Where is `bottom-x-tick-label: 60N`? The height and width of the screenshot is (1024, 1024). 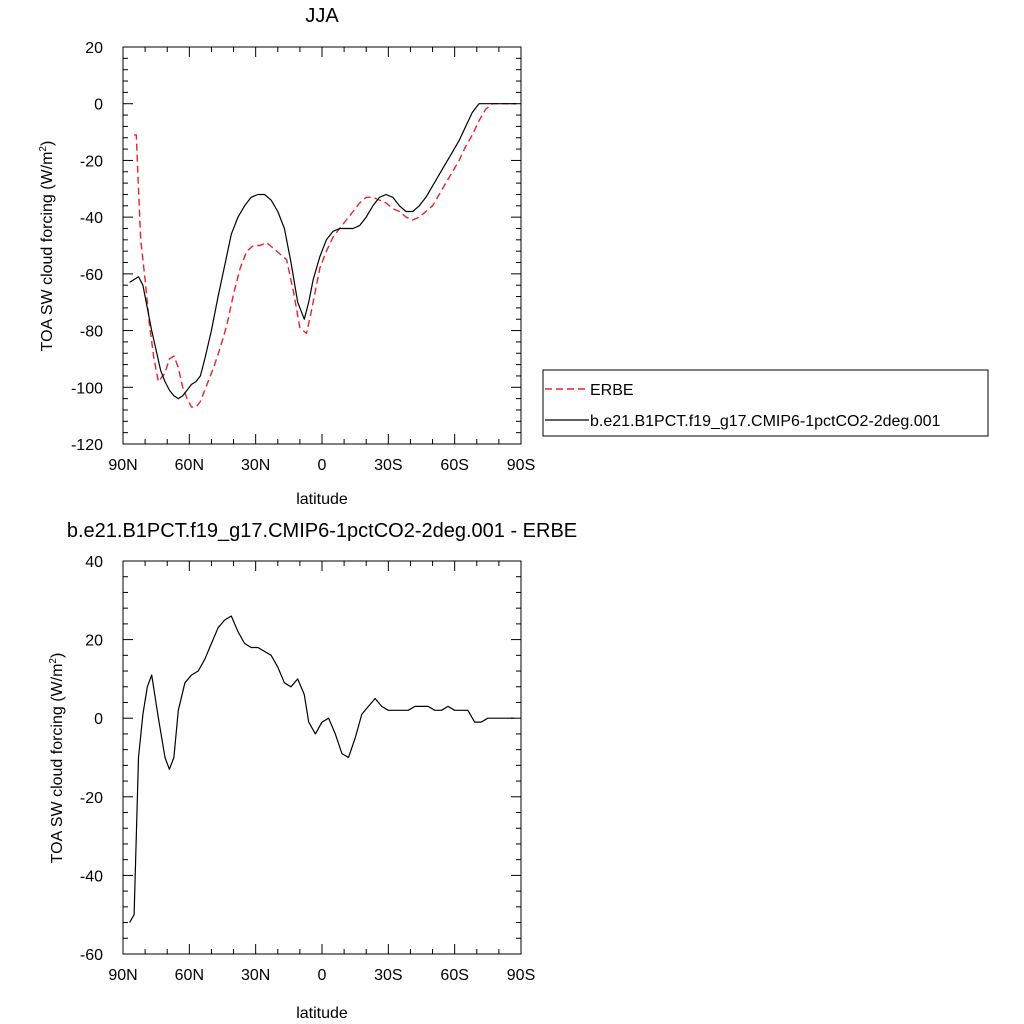 bottom-x-tick-label: 60N is located at coordinates (189, 975).